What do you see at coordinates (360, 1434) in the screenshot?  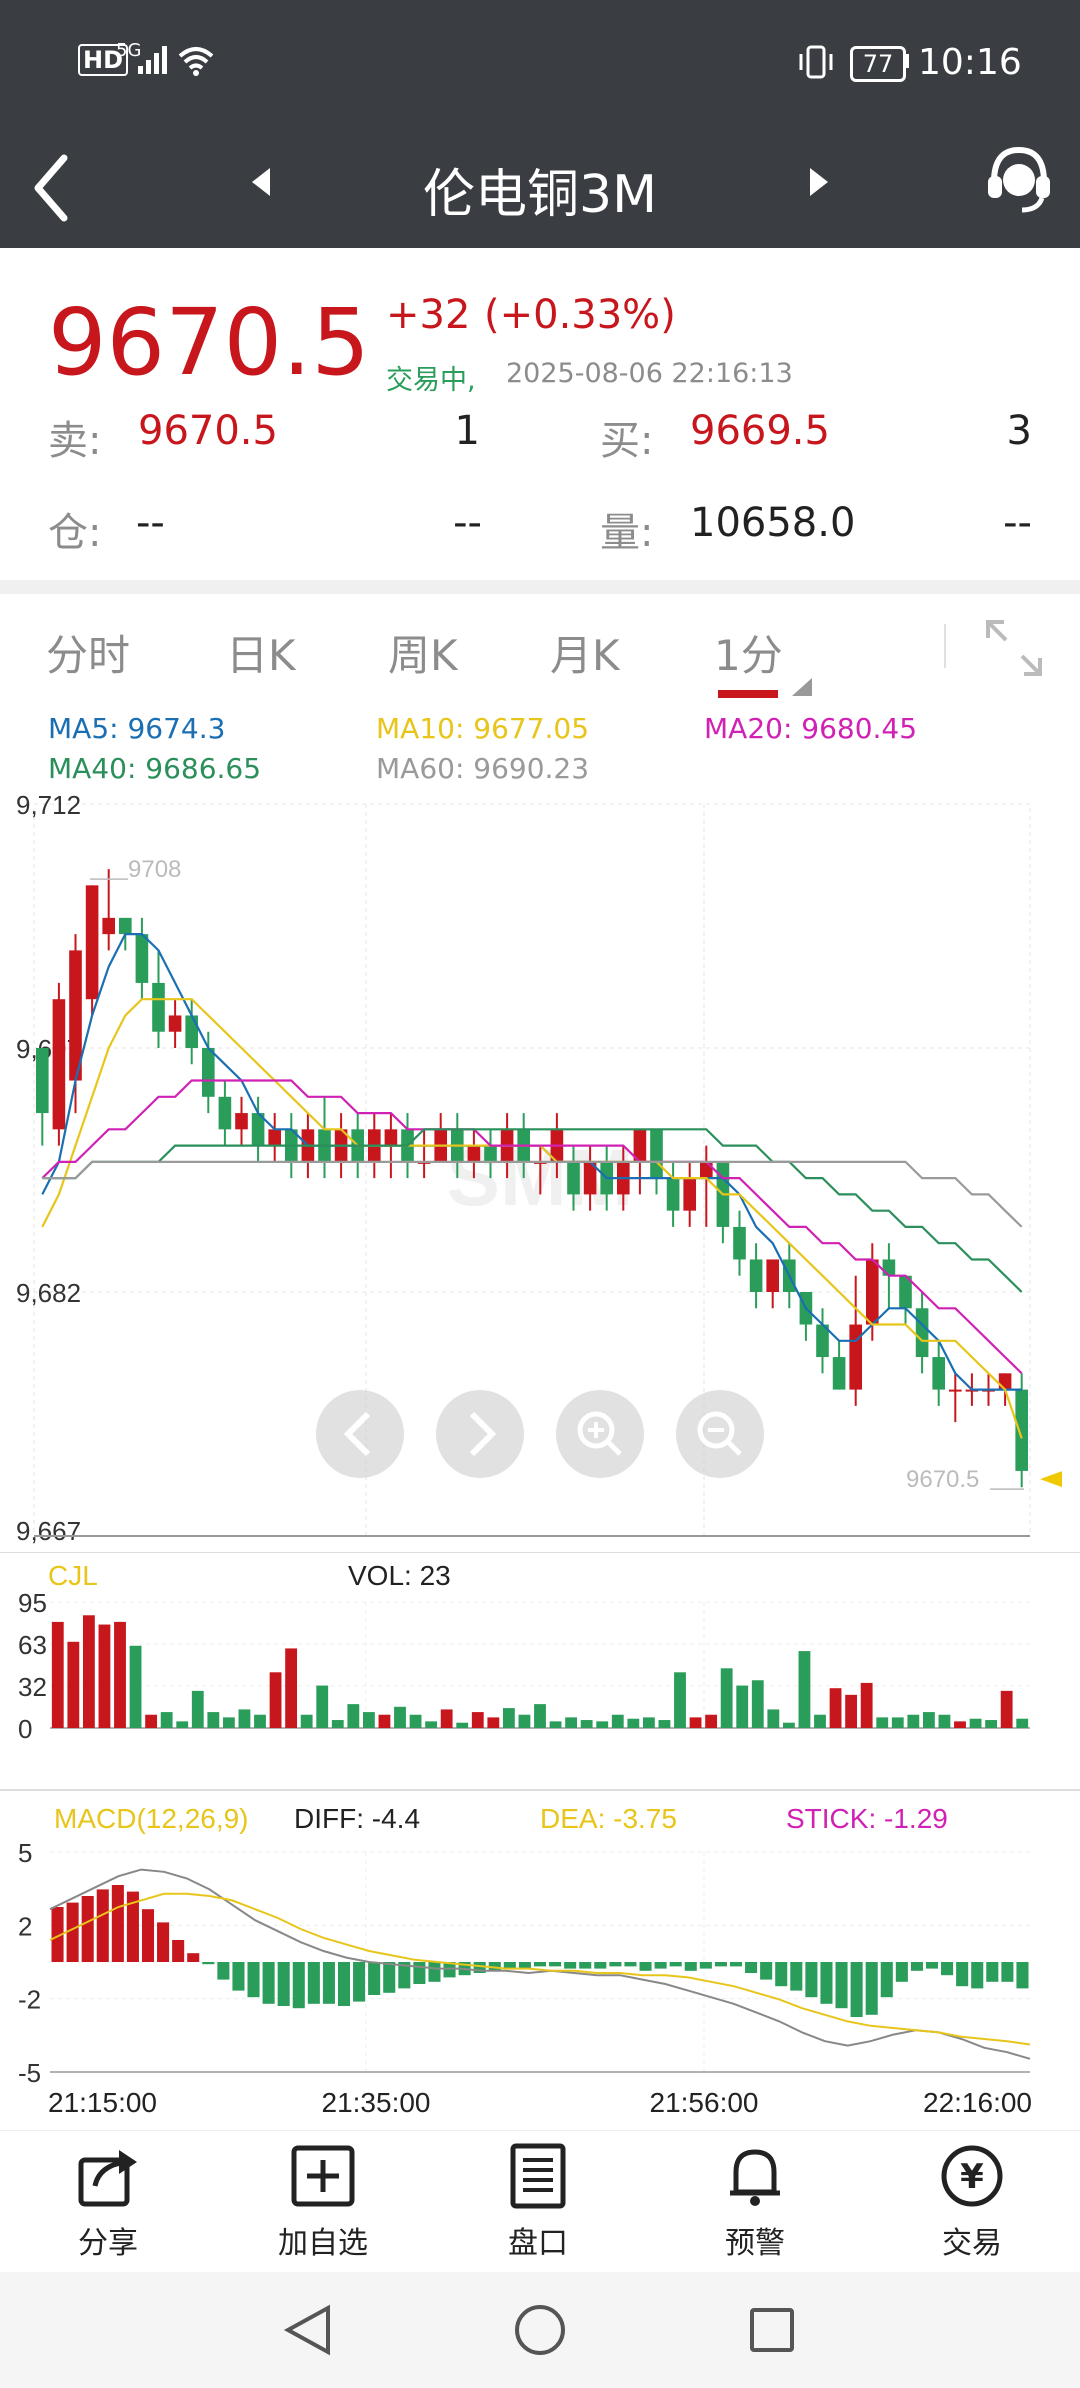 I see `pan-left-button` at bounding box center [360, 1434].